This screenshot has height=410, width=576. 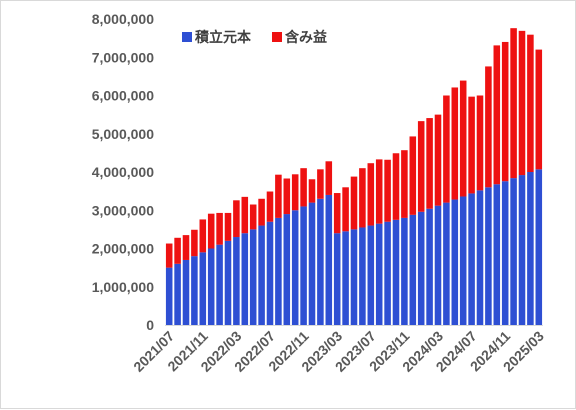 I want to click on y-tick-label: 4,000,000, so click(x=123, y=172).